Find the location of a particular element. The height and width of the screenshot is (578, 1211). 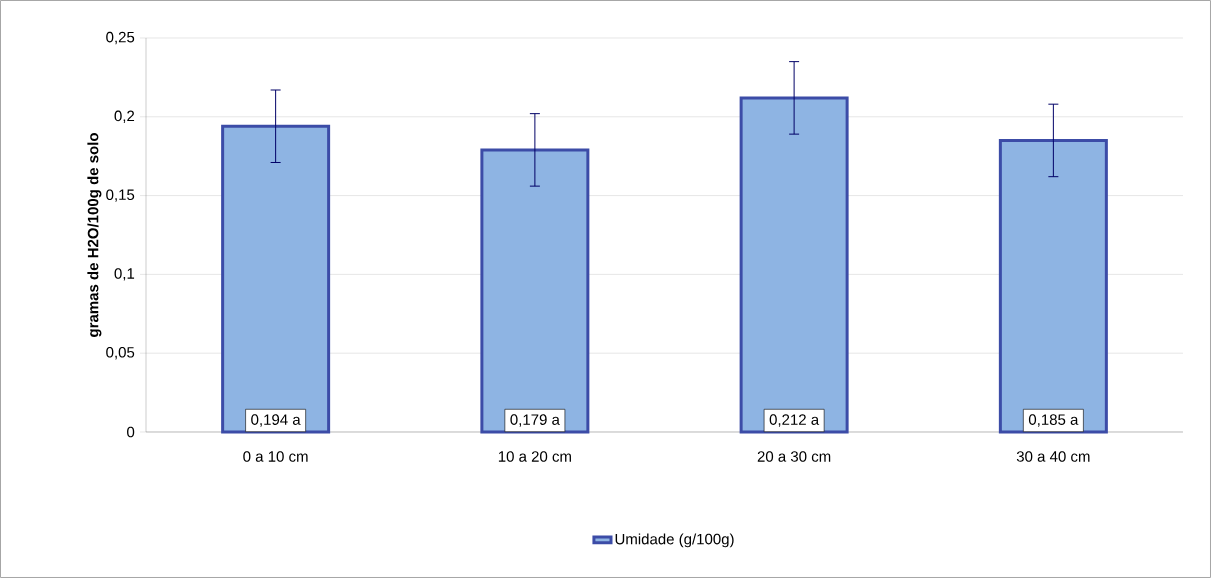

x-tick-label: 20 a 30 cm is located at coordinates (794, 456).